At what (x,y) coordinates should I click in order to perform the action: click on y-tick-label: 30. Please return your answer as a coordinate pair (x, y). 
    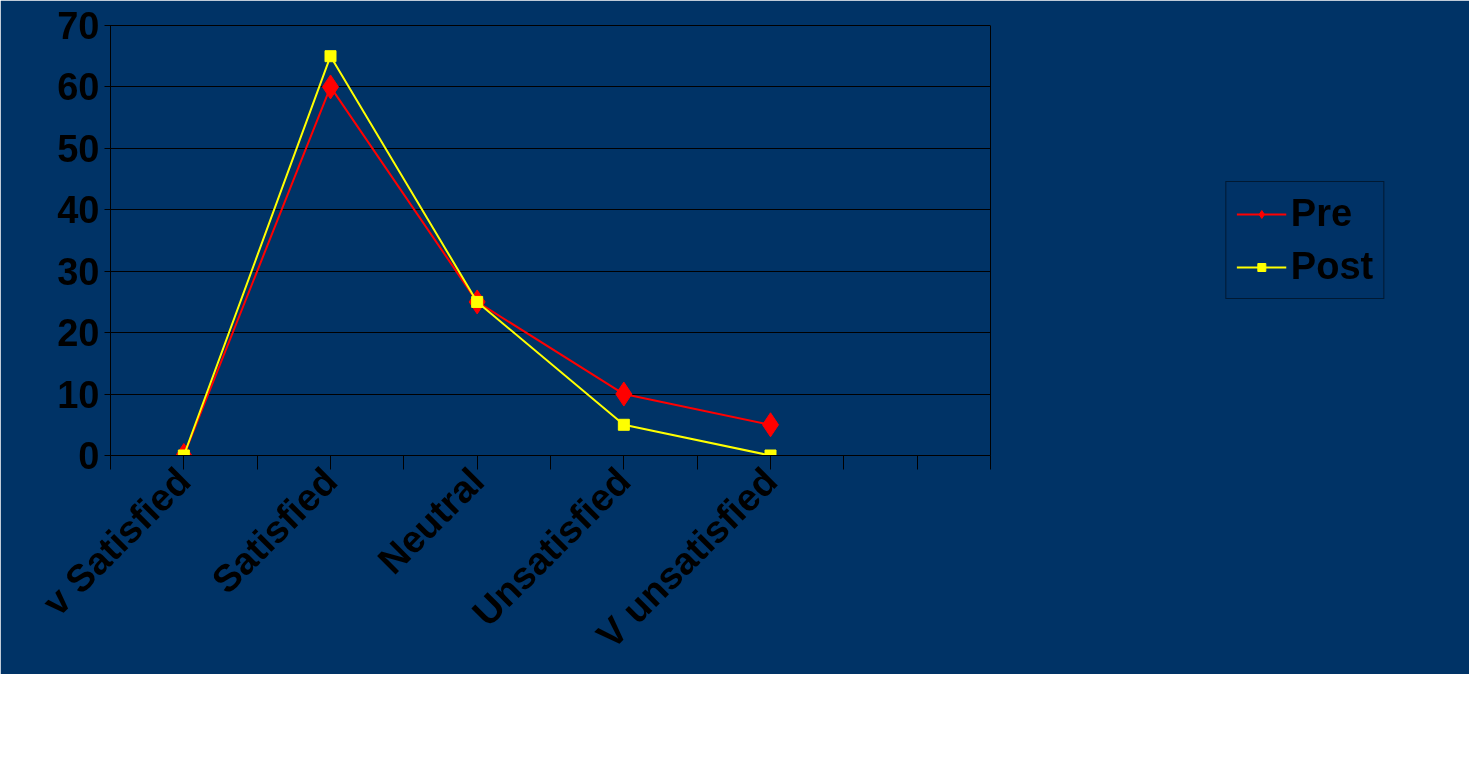
    Looking at the image, I should click on (78, 271).